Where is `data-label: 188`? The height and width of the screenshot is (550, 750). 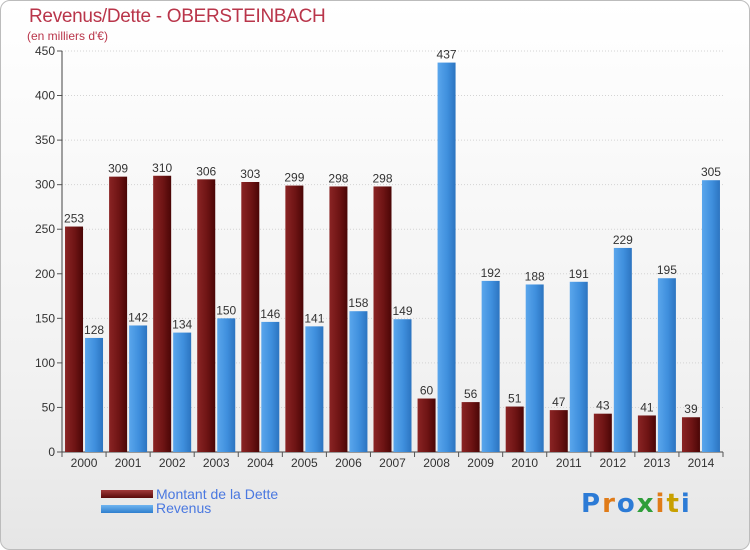
data-label: 188 is located at coordinates (535, 276).